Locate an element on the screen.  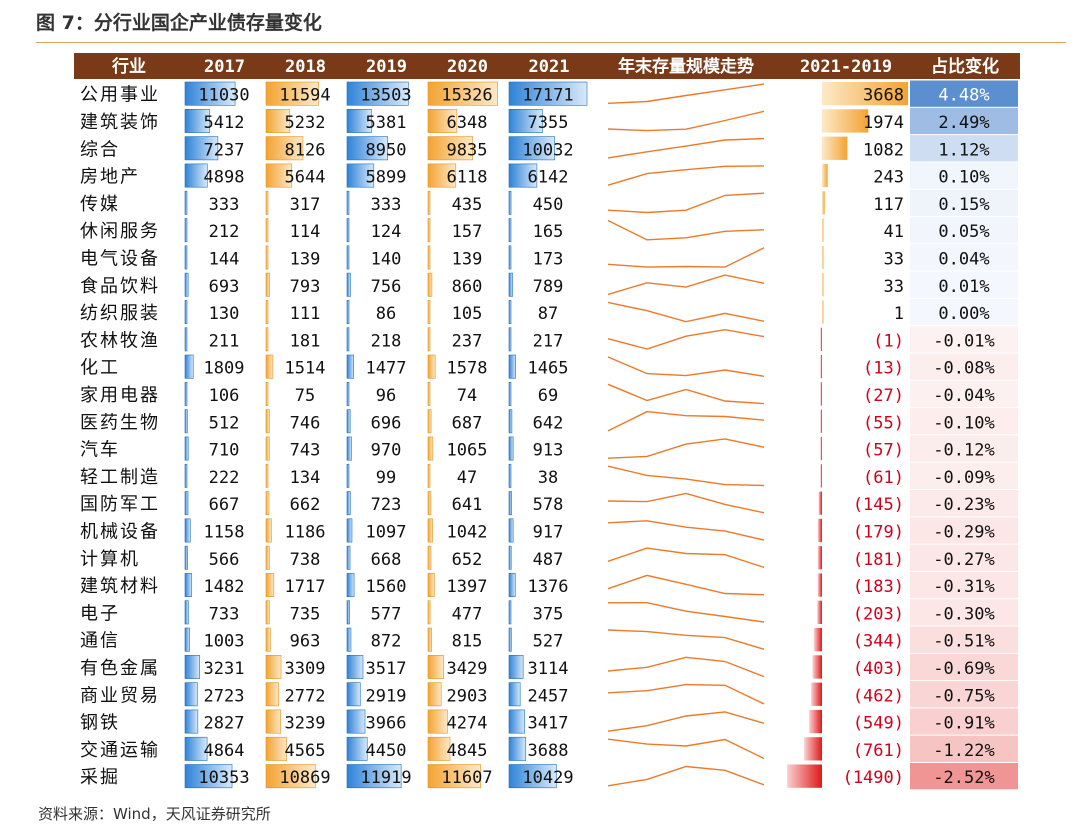
value-label-0-2: 13503 is located at coordinates (385, 96).